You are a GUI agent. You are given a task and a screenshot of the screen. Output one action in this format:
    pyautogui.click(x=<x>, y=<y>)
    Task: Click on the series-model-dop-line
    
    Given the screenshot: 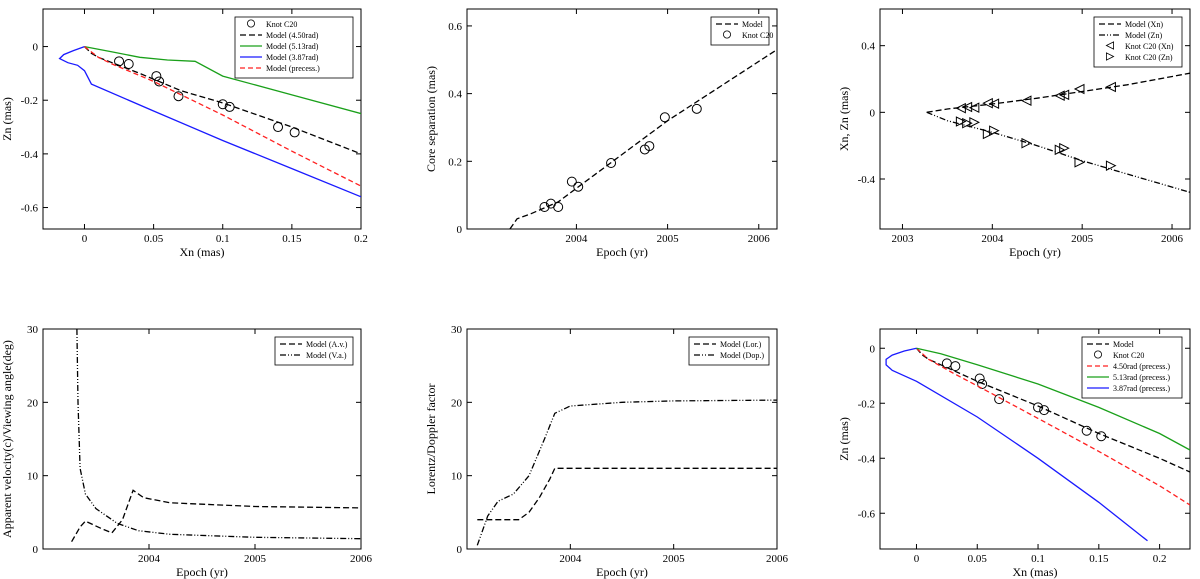 What is the action you would take?
    pyautogui.click(x=626, y=472)
    